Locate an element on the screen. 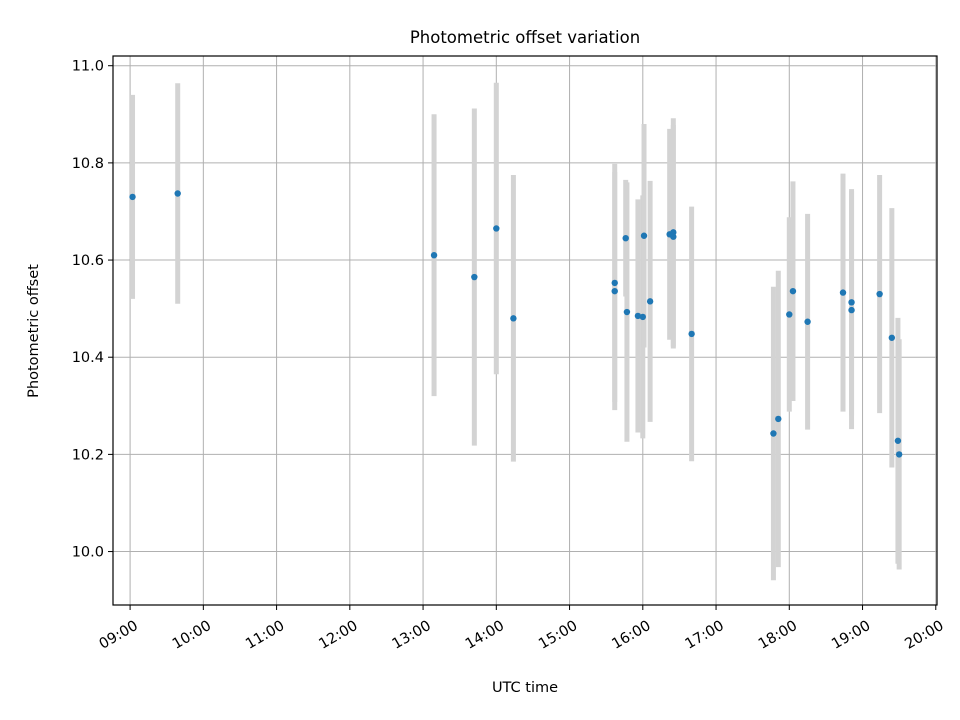 The height and width of the screenshot is (720, 960). y-tick-label: 10.4 is located at coordinates (88, 358).